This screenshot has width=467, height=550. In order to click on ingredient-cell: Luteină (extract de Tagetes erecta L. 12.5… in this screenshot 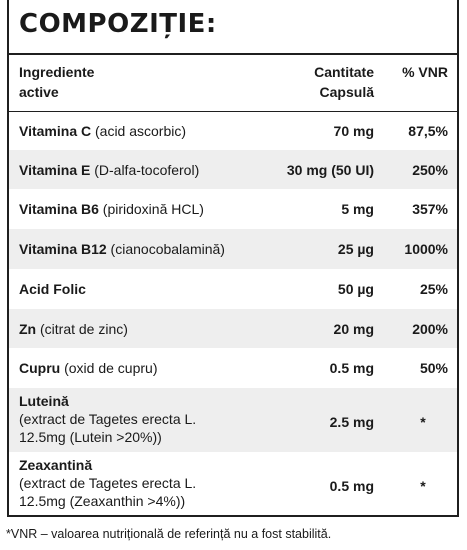, I will do `click(143, 419)`.